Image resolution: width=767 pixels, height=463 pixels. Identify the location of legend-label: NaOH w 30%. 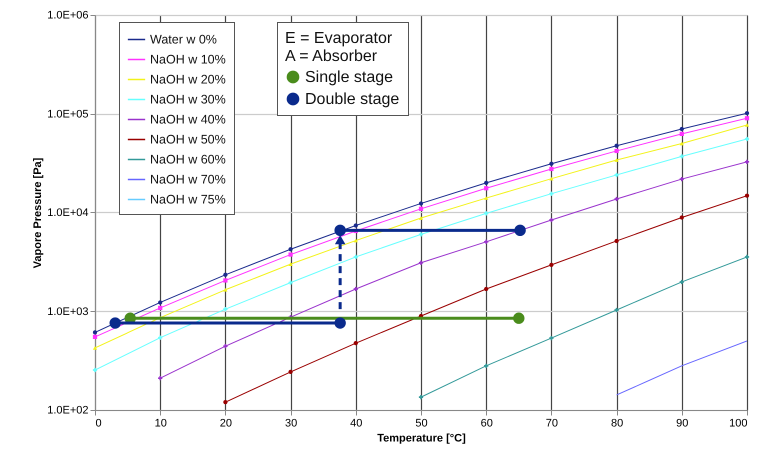
(188, 99).